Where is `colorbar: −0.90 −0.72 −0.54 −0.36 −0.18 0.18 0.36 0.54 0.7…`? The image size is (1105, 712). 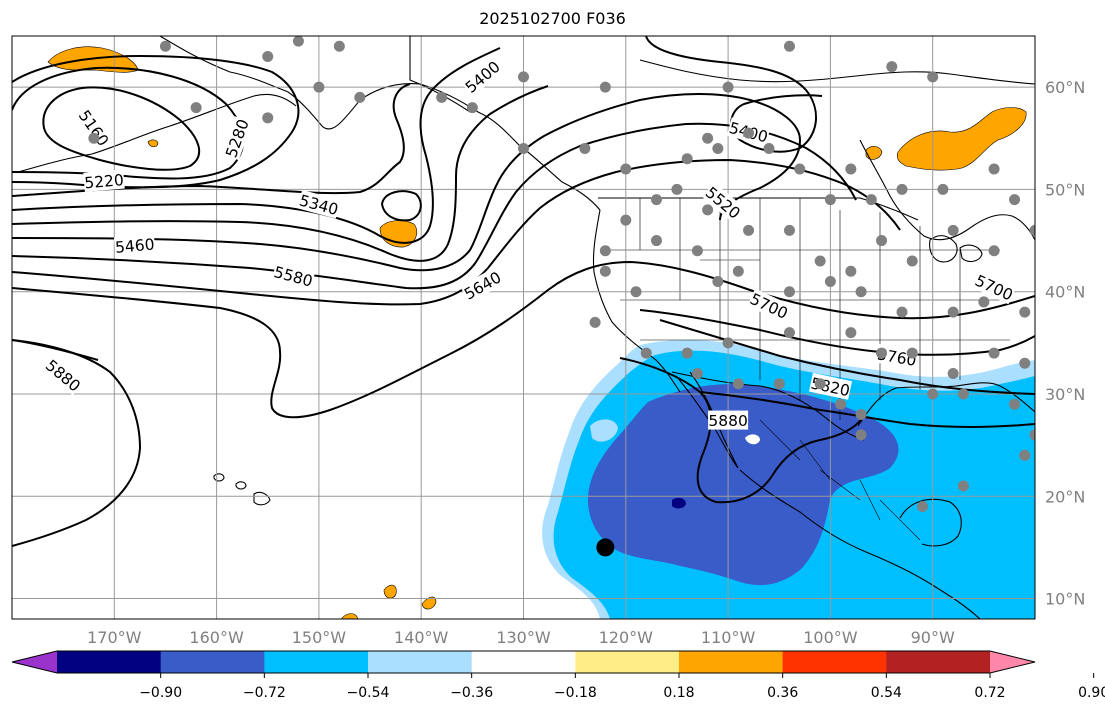
colorbar: −0.90 −0.72 −0.54 −0.36 −0.18 0.18 0.36 0.54 0.7… is located at coordinates (558, 675).